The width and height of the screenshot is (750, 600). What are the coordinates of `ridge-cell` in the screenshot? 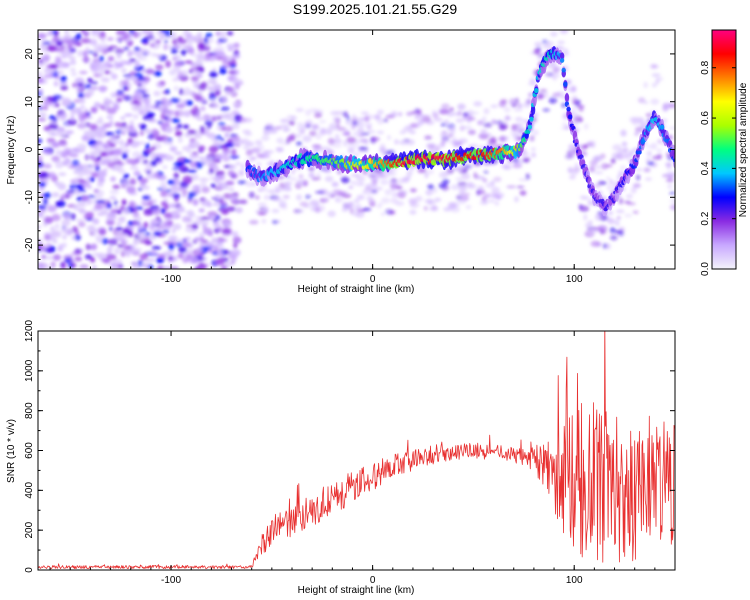 It's located at (530, 127).